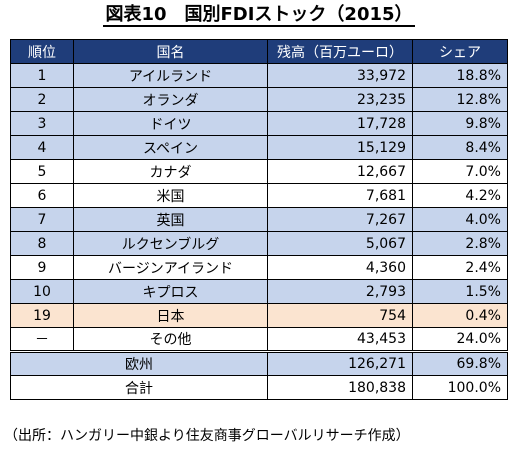  Describe the element at coordinates (340, 51) in the screenshot. I see `header-amount: 残高（百万ユーロ）` at that location.